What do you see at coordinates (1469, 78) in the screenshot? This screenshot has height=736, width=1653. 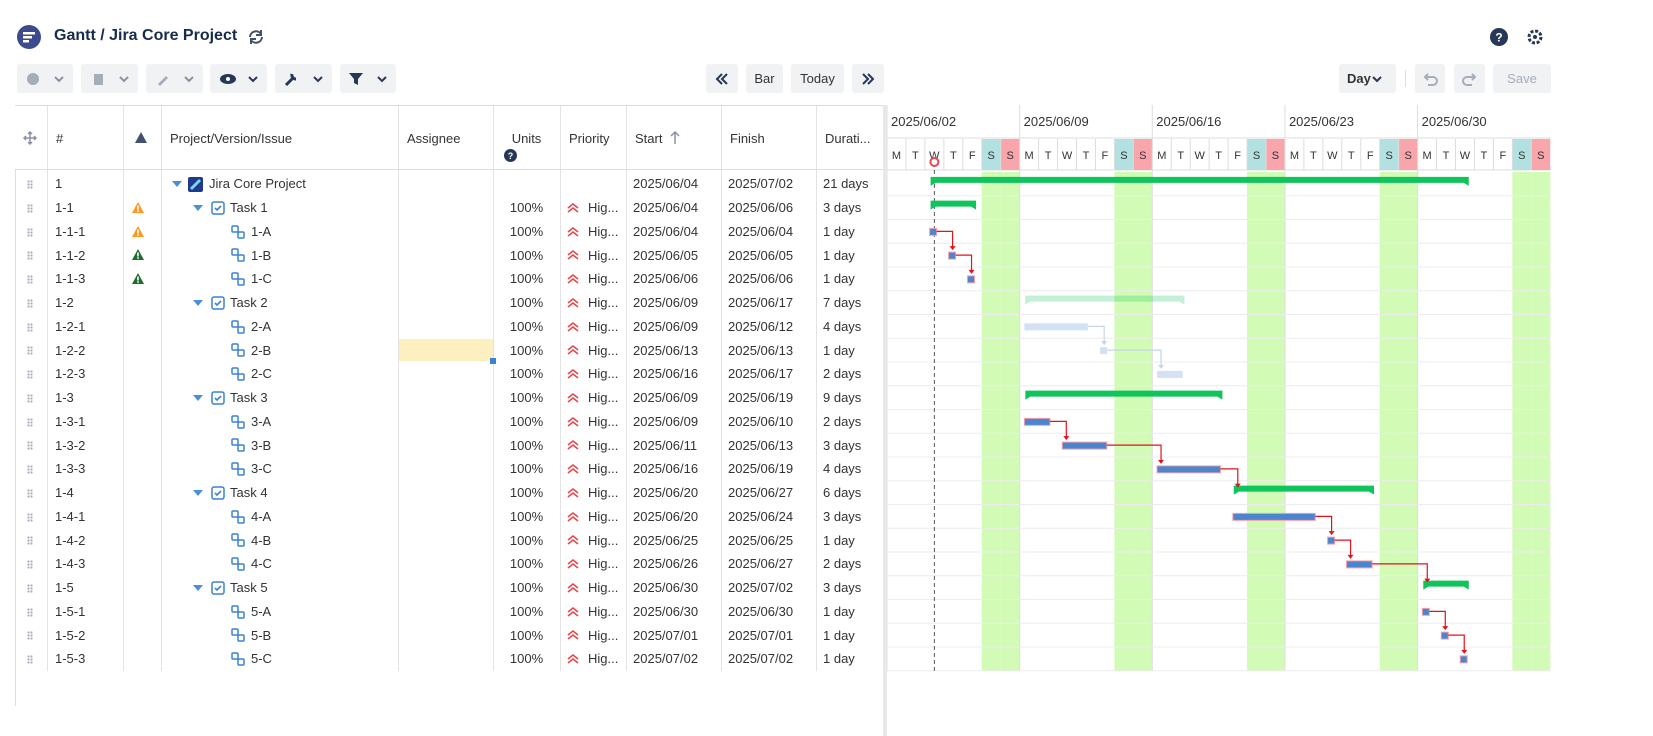 I see `redo-button` at bounding box center [1469, 78].